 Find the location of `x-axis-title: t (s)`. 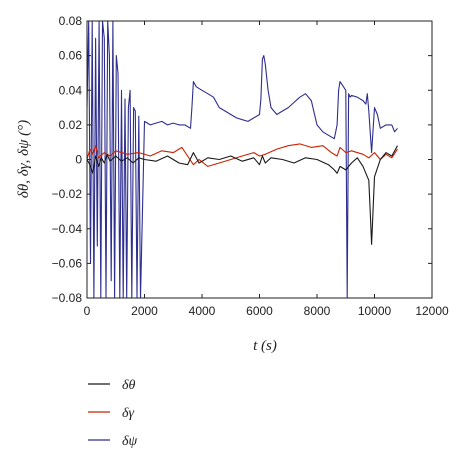

x-axis-title: t (s) is located at coordinates (265, 346).